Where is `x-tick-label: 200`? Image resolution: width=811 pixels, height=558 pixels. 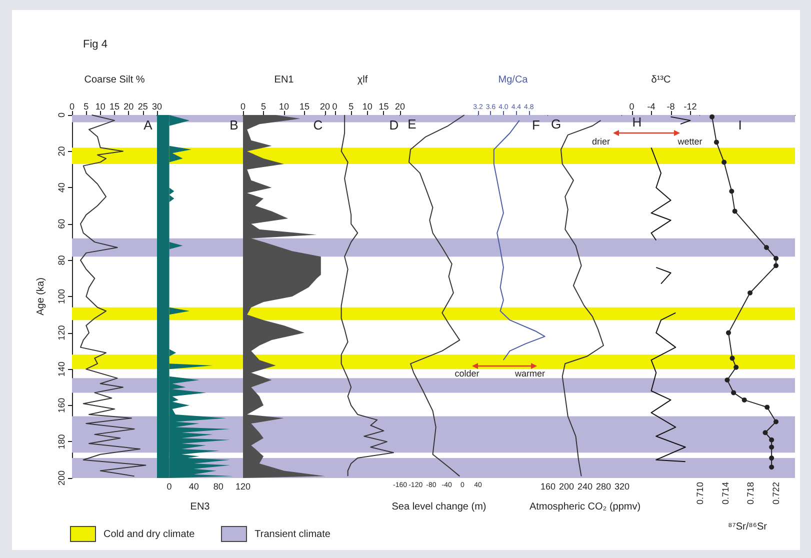 x-tick-label: 200 is located at coordinates (566, 487).